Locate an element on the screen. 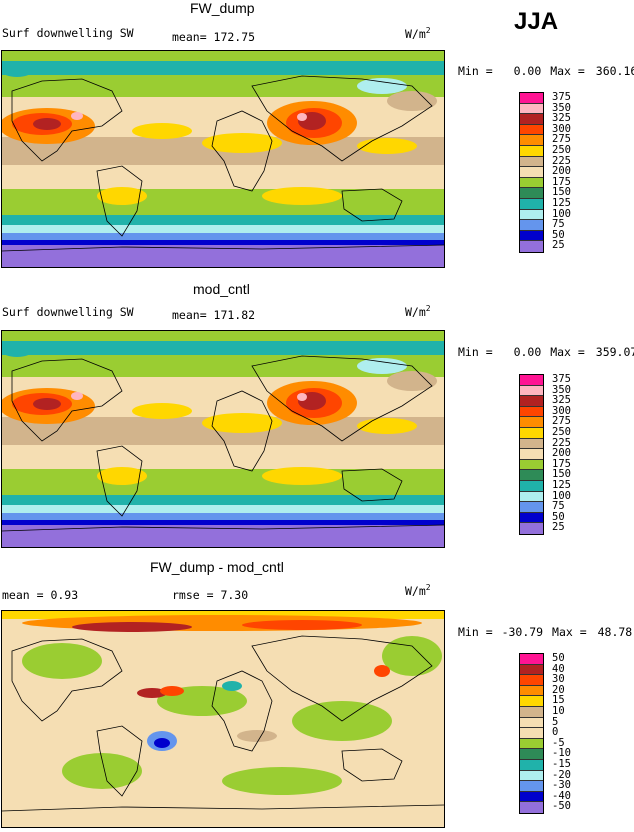 This screenshot has width=634, height=832. colorbar-tick-label: 30 is located at coordinates (558, 679).